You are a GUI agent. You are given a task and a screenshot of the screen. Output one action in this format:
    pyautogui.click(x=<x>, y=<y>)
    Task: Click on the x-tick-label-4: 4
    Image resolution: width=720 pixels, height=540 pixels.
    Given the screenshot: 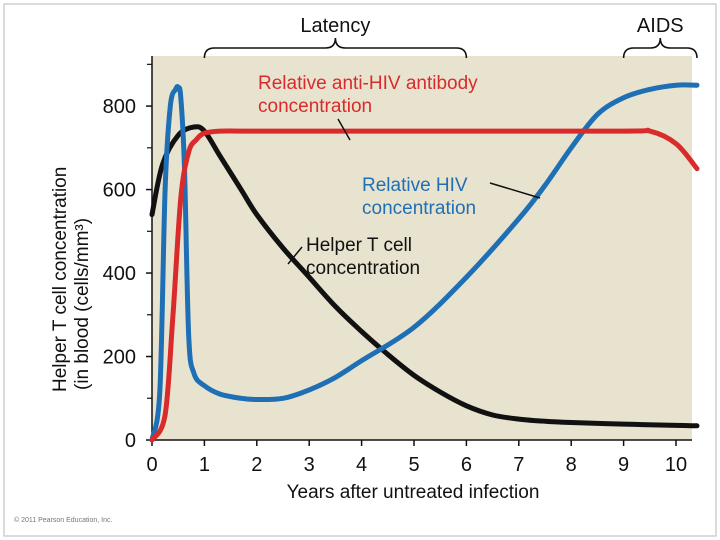 What is the action you would take?
    pyautogui.click(x=361, y=465)
    